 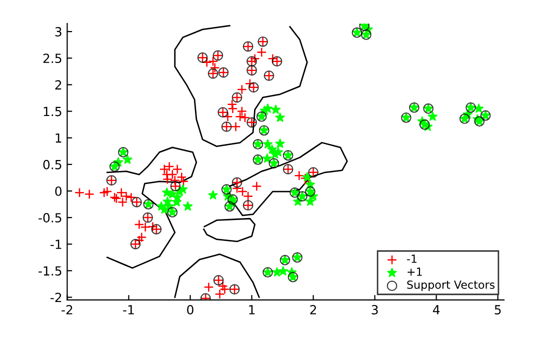 What do you see at coordinates (190, 309) in the screenshot?
I see `x-tick-label: 0` at bounding box center [190, 309].